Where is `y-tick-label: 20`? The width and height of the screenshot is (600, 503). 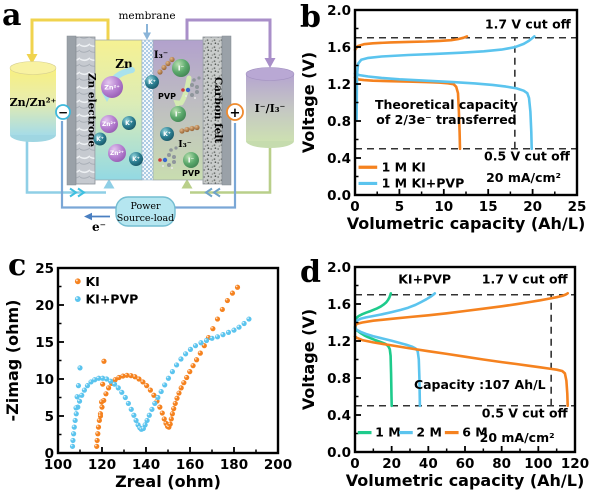 y-tick-label: 20 is located at coordinates (44, 306).